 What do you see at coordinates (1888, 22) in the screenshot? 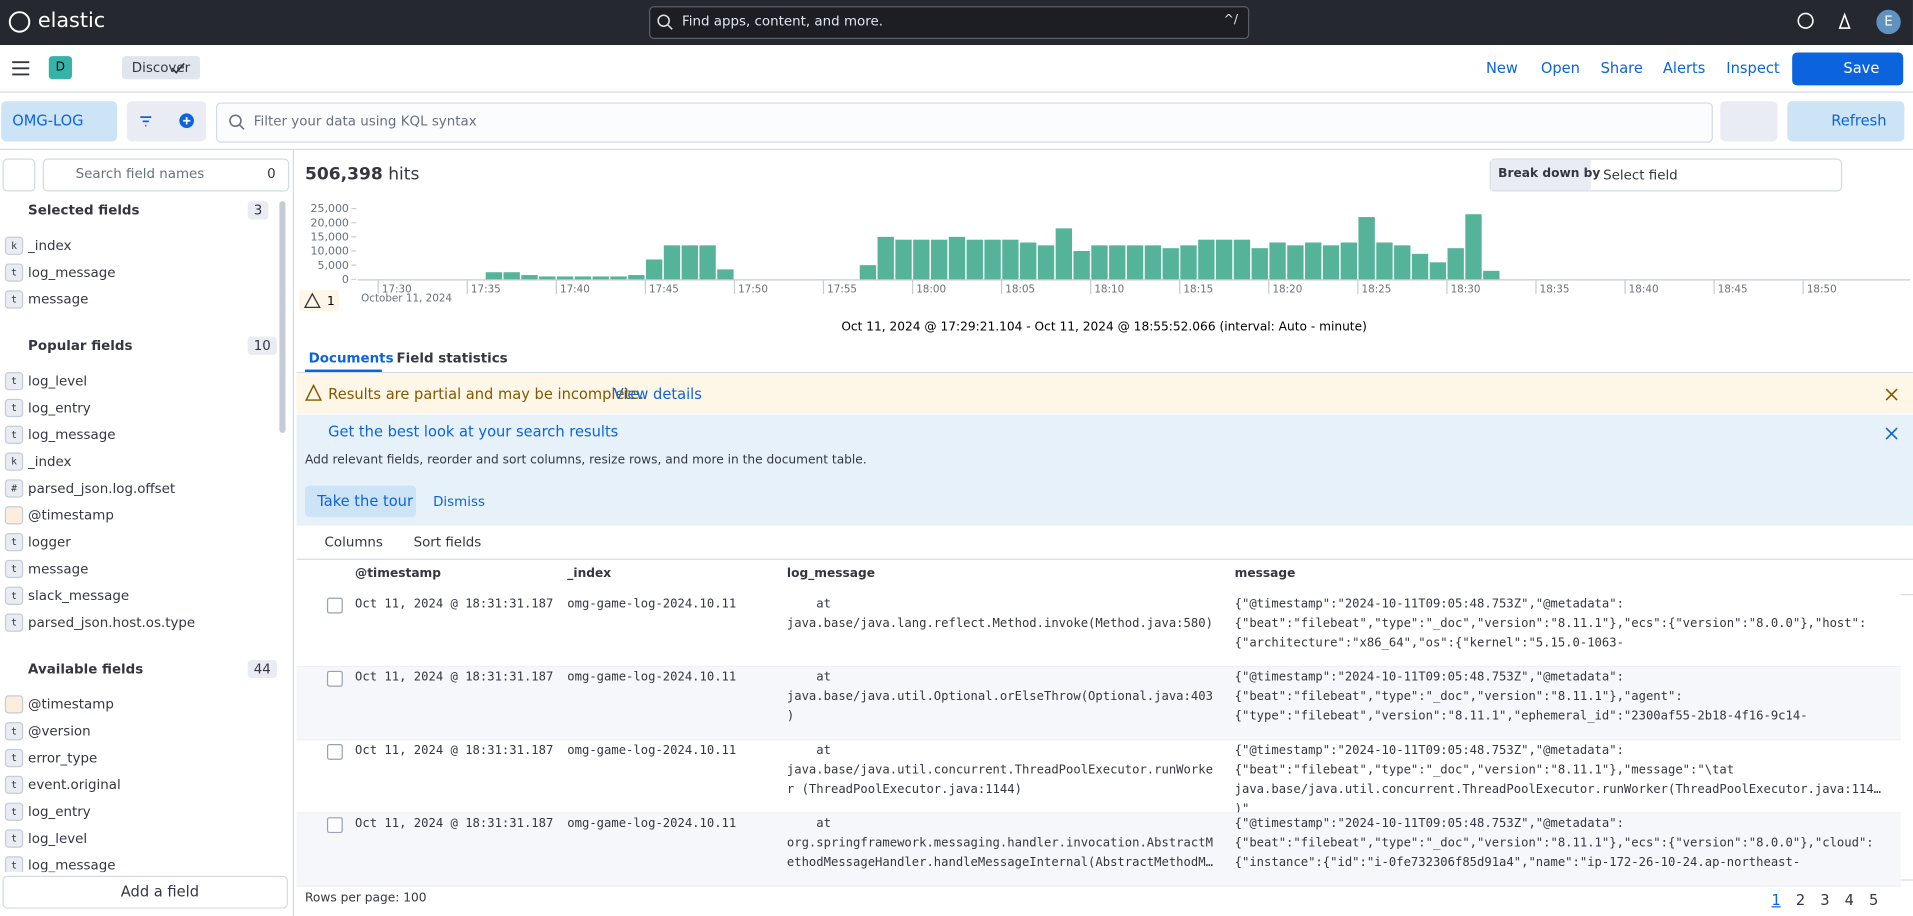
I see `avatar: E` at bounding box center [1888, 22].